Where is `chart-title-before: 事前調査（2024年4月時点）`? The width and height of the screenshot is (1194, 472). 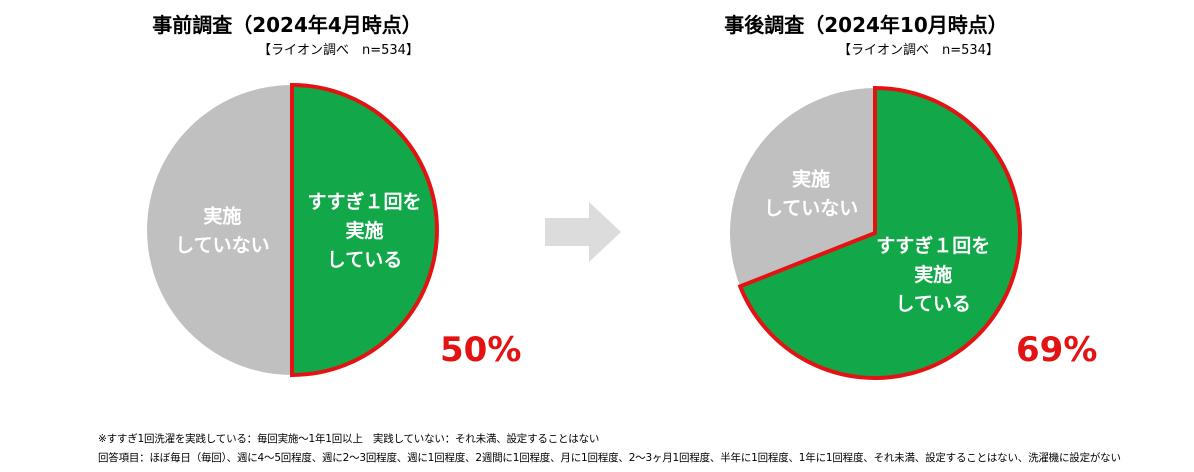
chart-title-before: 事前調査（2024年4月時点） is located at coordinates (287, 25).